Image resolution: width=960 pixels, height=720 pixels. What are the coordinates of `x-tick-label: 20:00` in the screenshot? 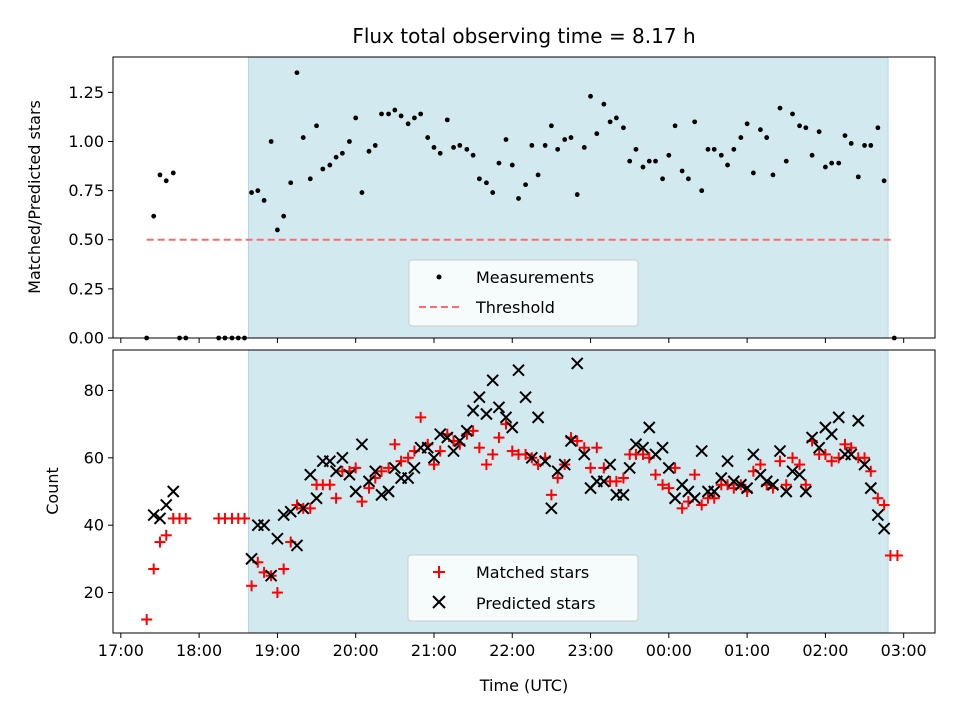 It's located at (356, 650).